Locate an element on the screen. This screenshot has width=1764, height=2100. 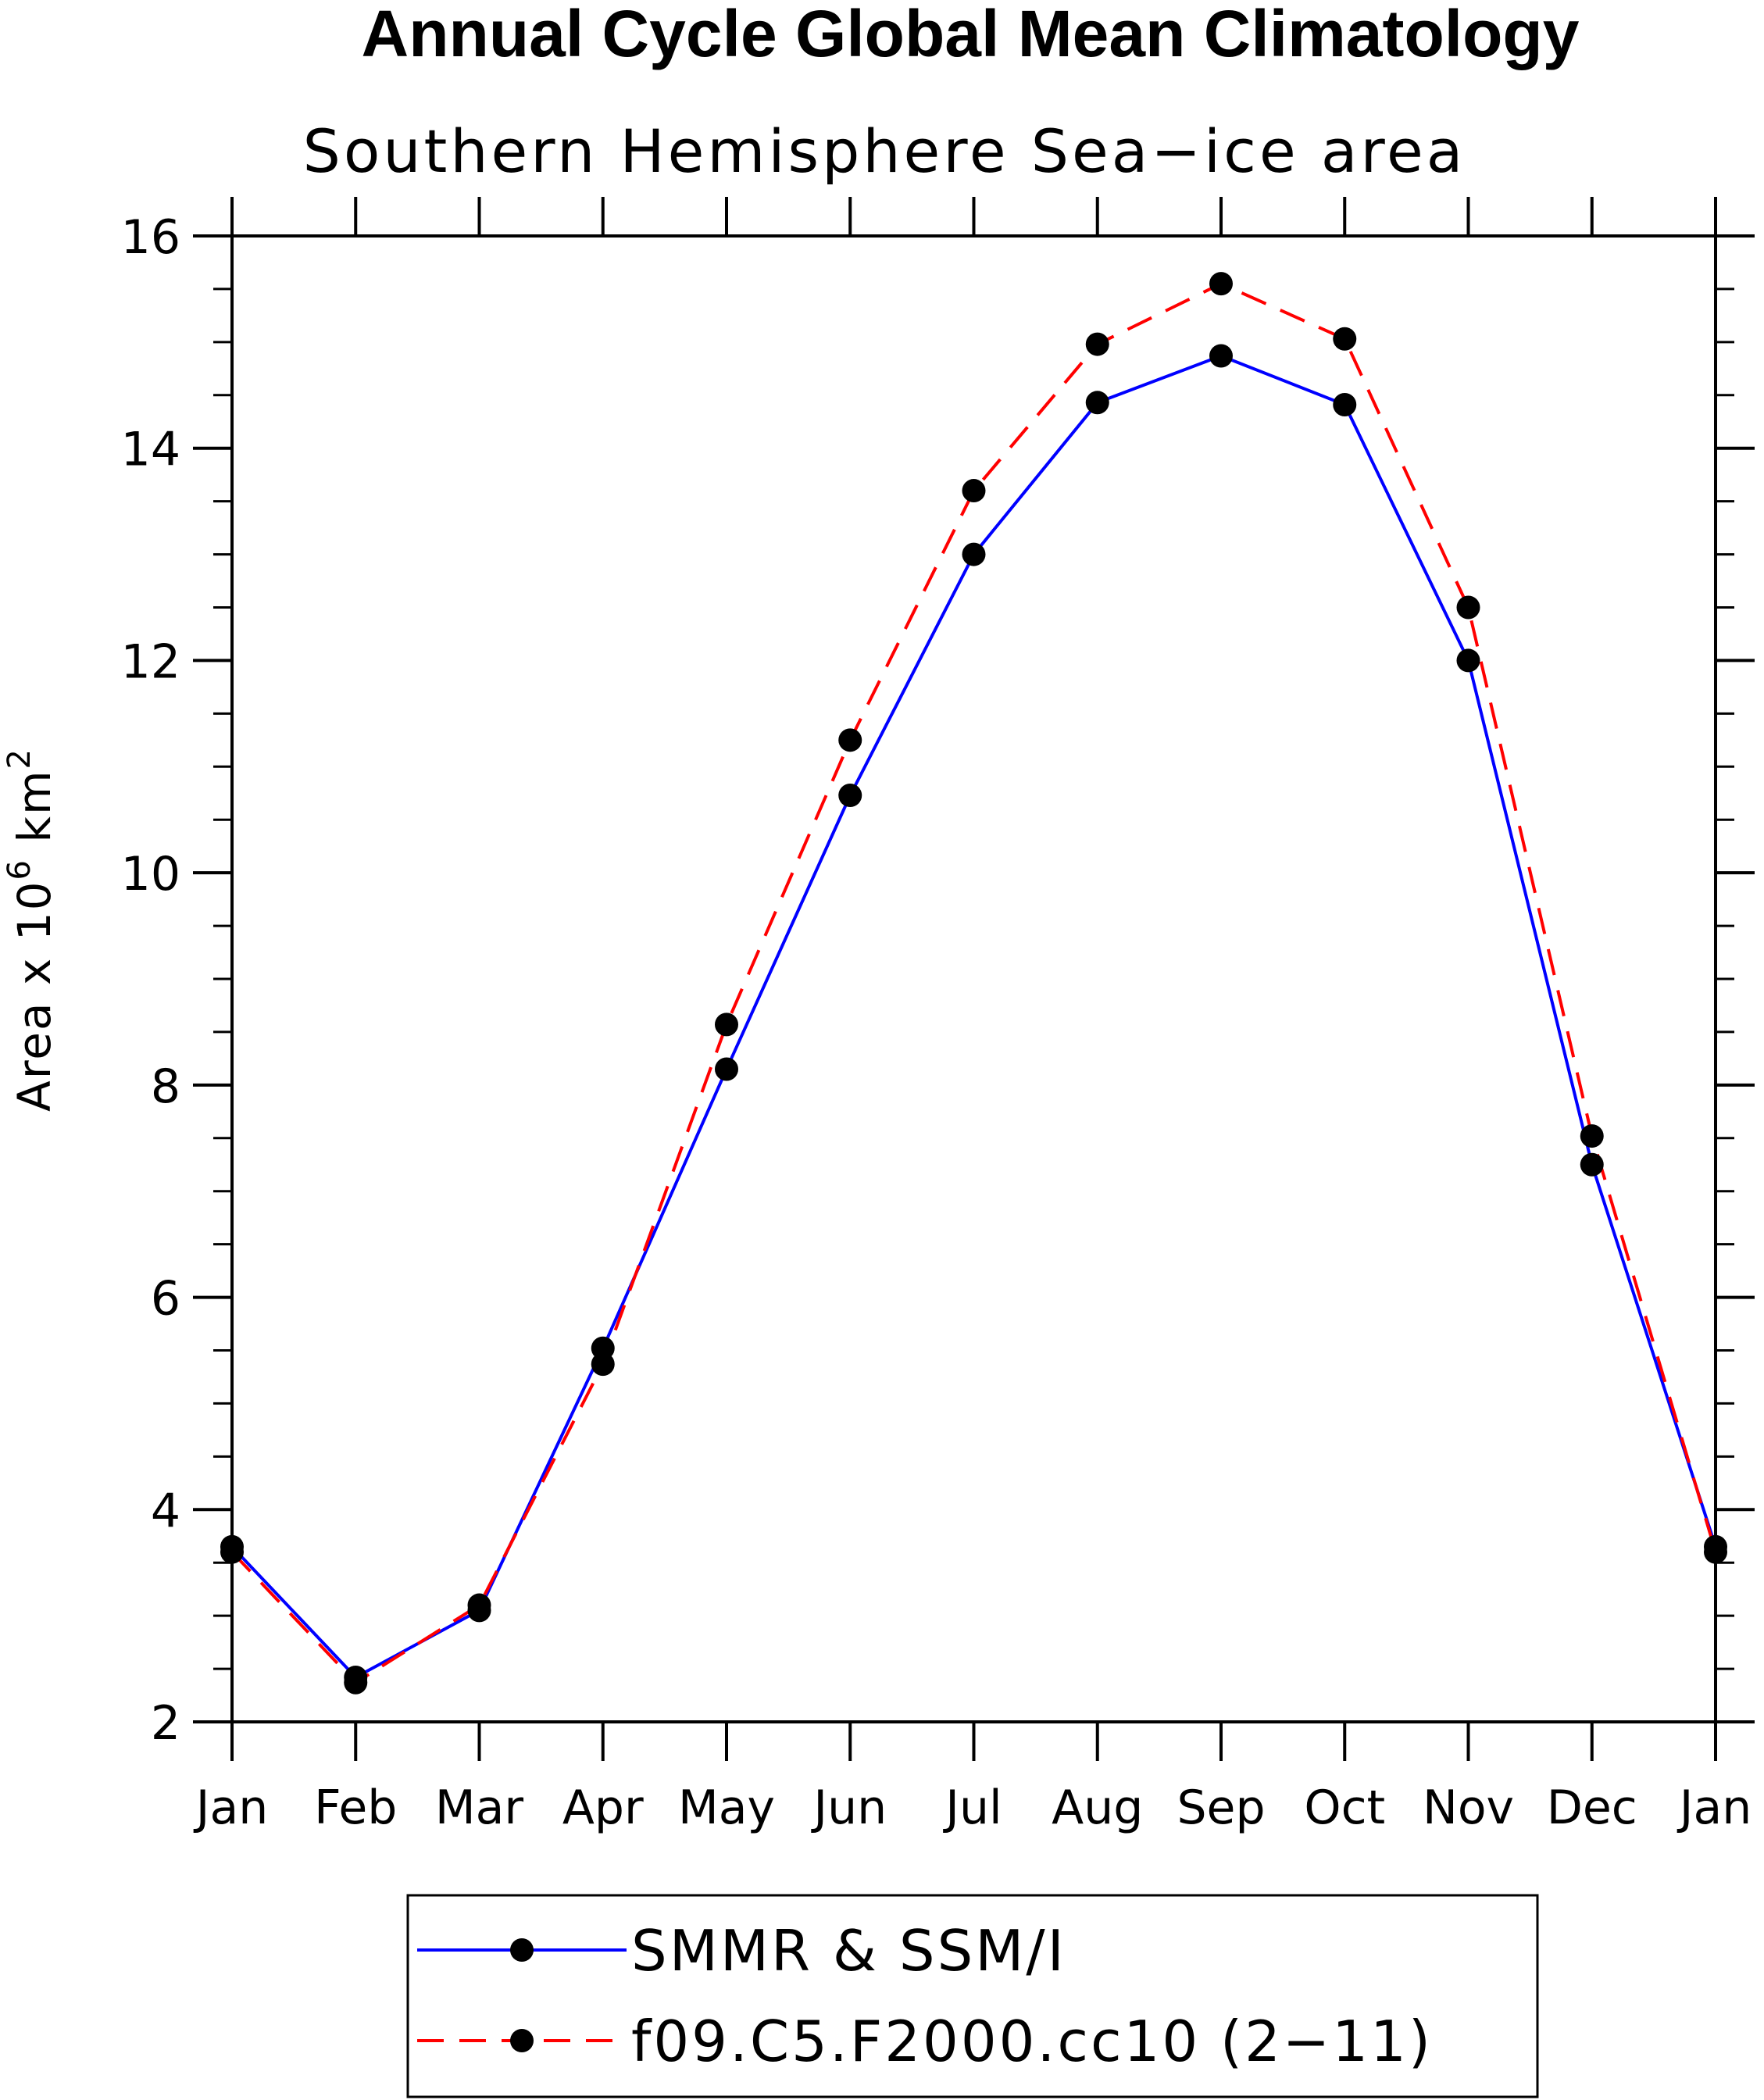
y-axis-label-unit-exponent: 2 is located at coordinates (20, 758).